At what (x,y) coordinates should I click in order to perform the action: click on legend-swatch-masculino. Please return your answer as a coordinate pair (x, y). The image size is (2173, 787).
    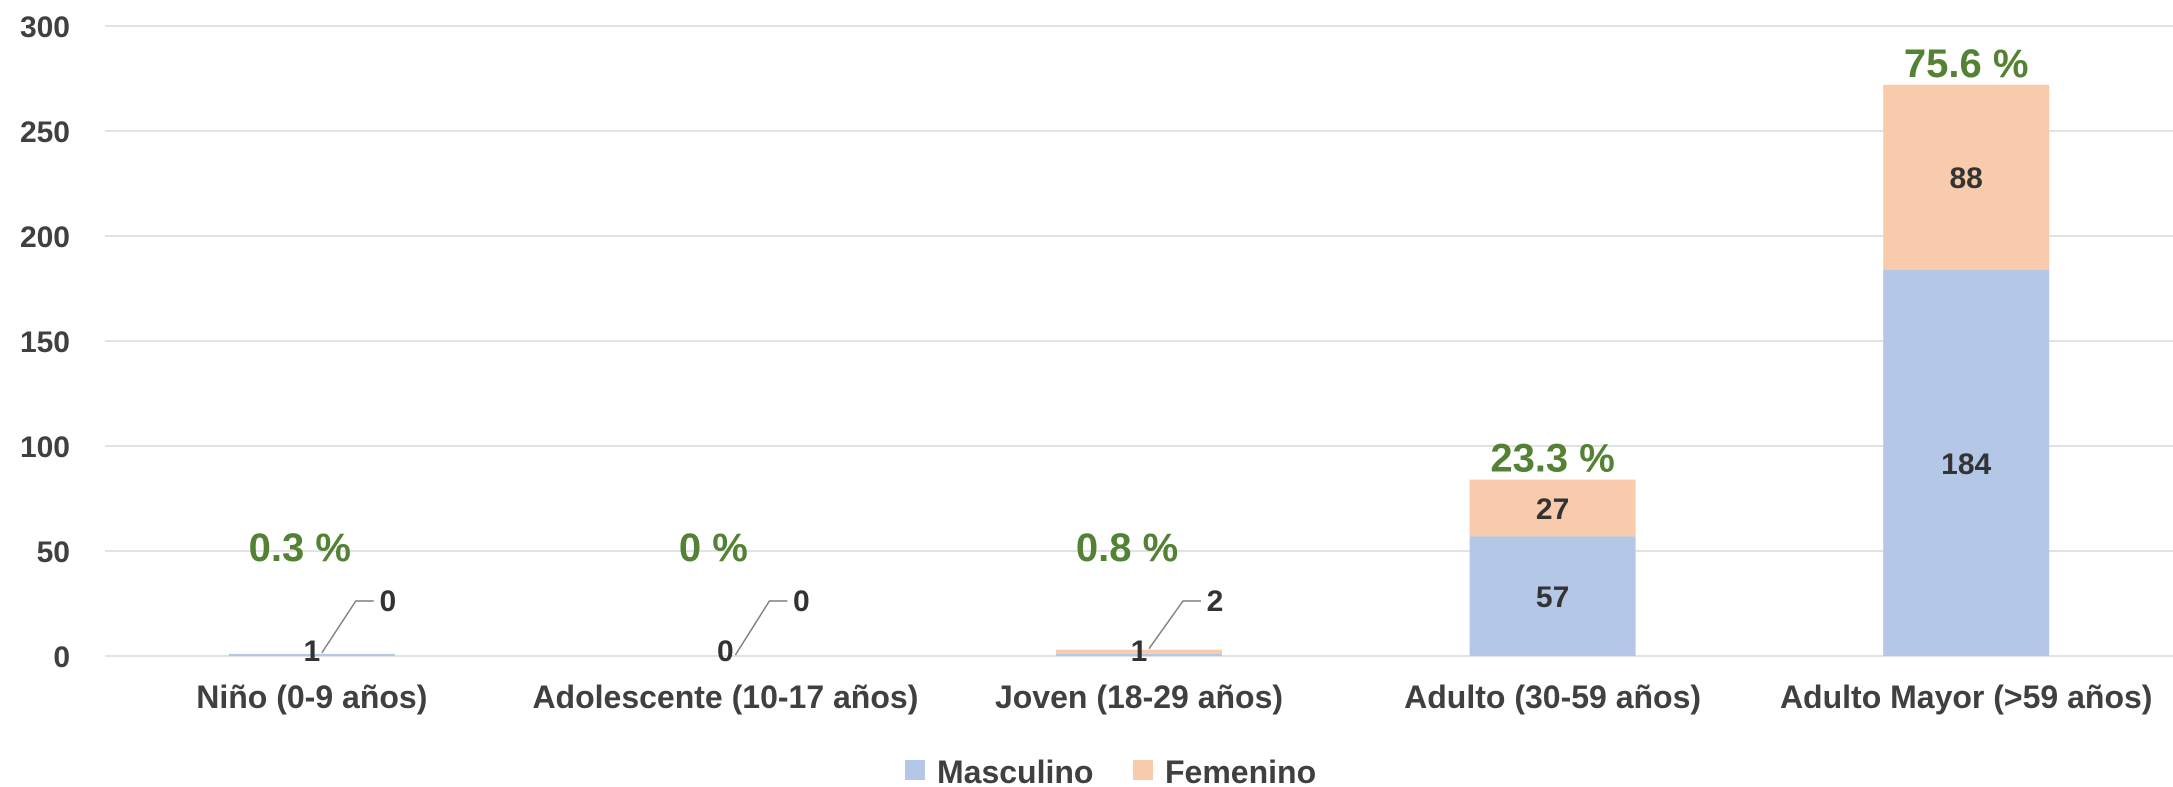
    Looking at the image, I should click on (915, 770).